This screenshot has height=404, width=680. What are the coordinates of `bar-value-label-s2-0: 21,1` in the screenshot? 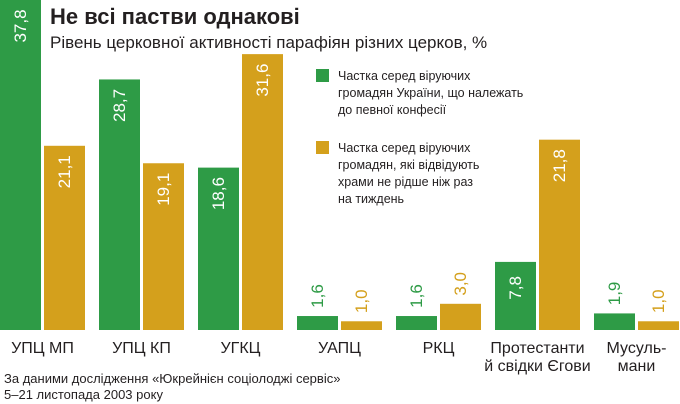 It's located at (64, 171).